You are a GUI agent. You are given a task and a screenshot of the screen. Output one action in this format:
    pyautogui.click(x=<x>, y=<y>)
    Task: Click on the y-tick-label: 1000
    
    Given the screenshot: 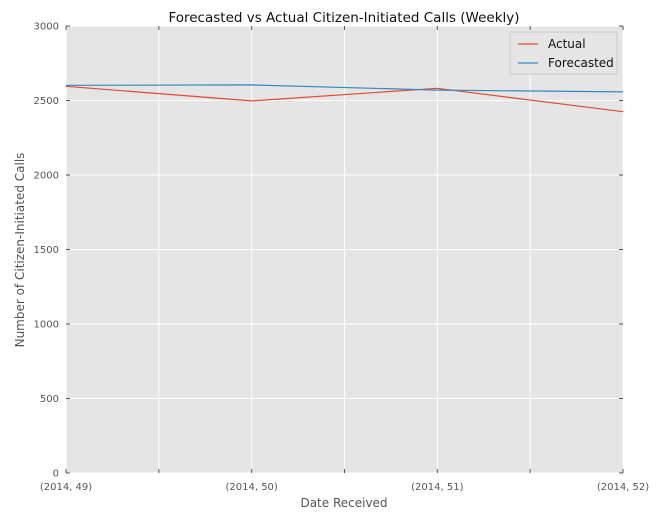 What is the action you would take?
    pyautogui.click(x=46, y=325)
    